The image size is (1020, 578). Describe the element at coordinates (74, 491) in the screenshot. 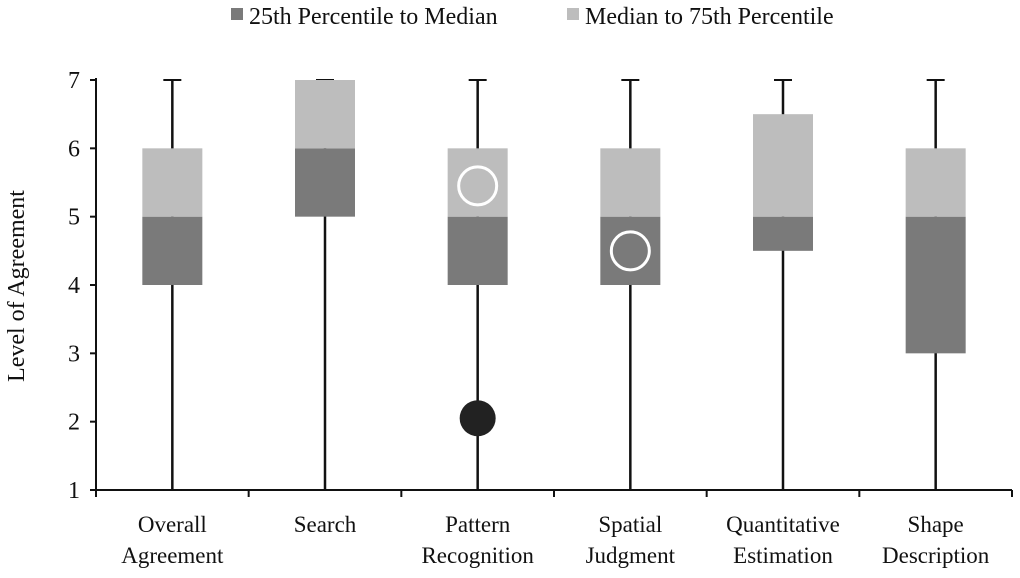

I see `y-tick-label: 1` at that location.